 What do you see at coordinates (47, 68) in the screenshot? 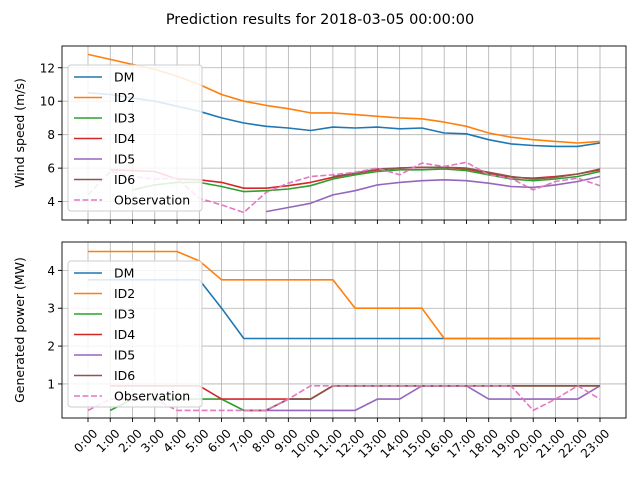
I see `y-tick-label: 12` at bounding box center [47, 68].